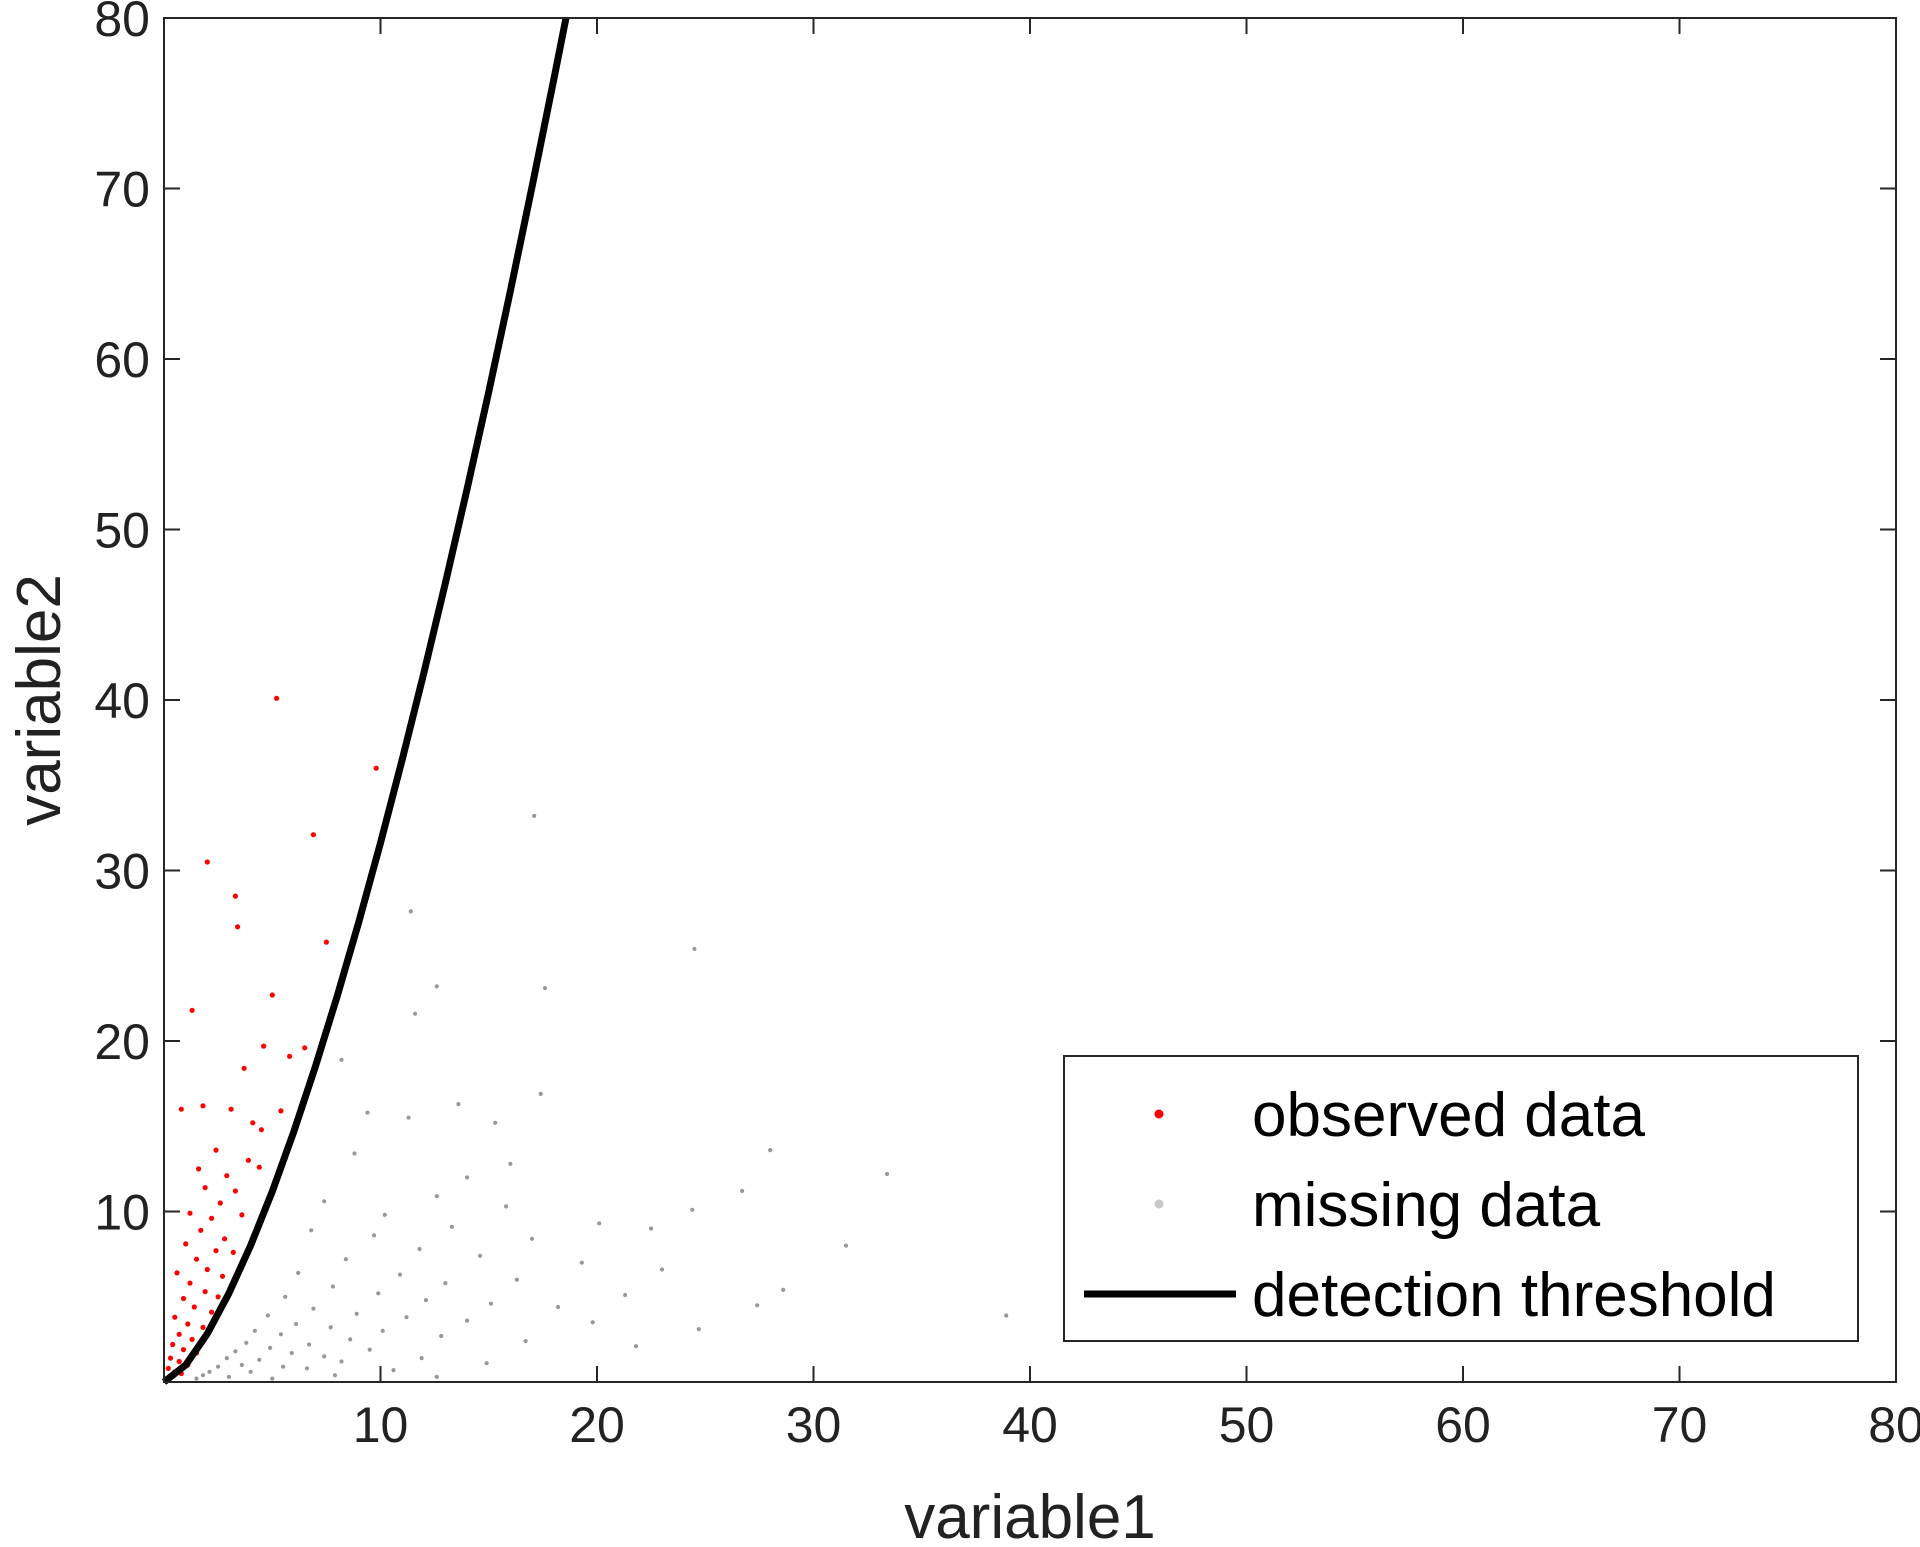 Image resolution: width=1920 pixels, height=1547 pixels. What do you see at coordinates (597, 1425) in the screenshot?
I see `x-tick-label: 20` at bounding box center [597, 1425].